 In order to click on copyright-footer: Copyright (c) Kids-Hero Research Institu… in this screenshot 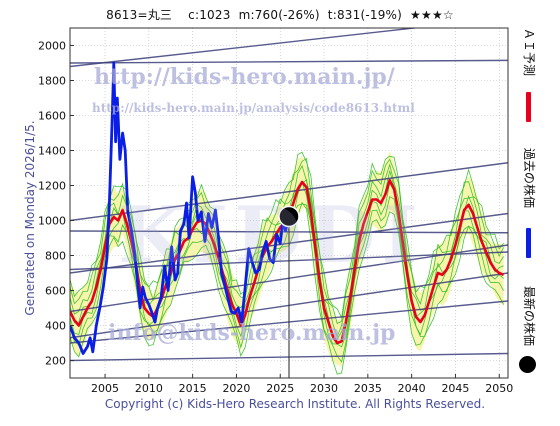, I will do `click(295, 404)`.